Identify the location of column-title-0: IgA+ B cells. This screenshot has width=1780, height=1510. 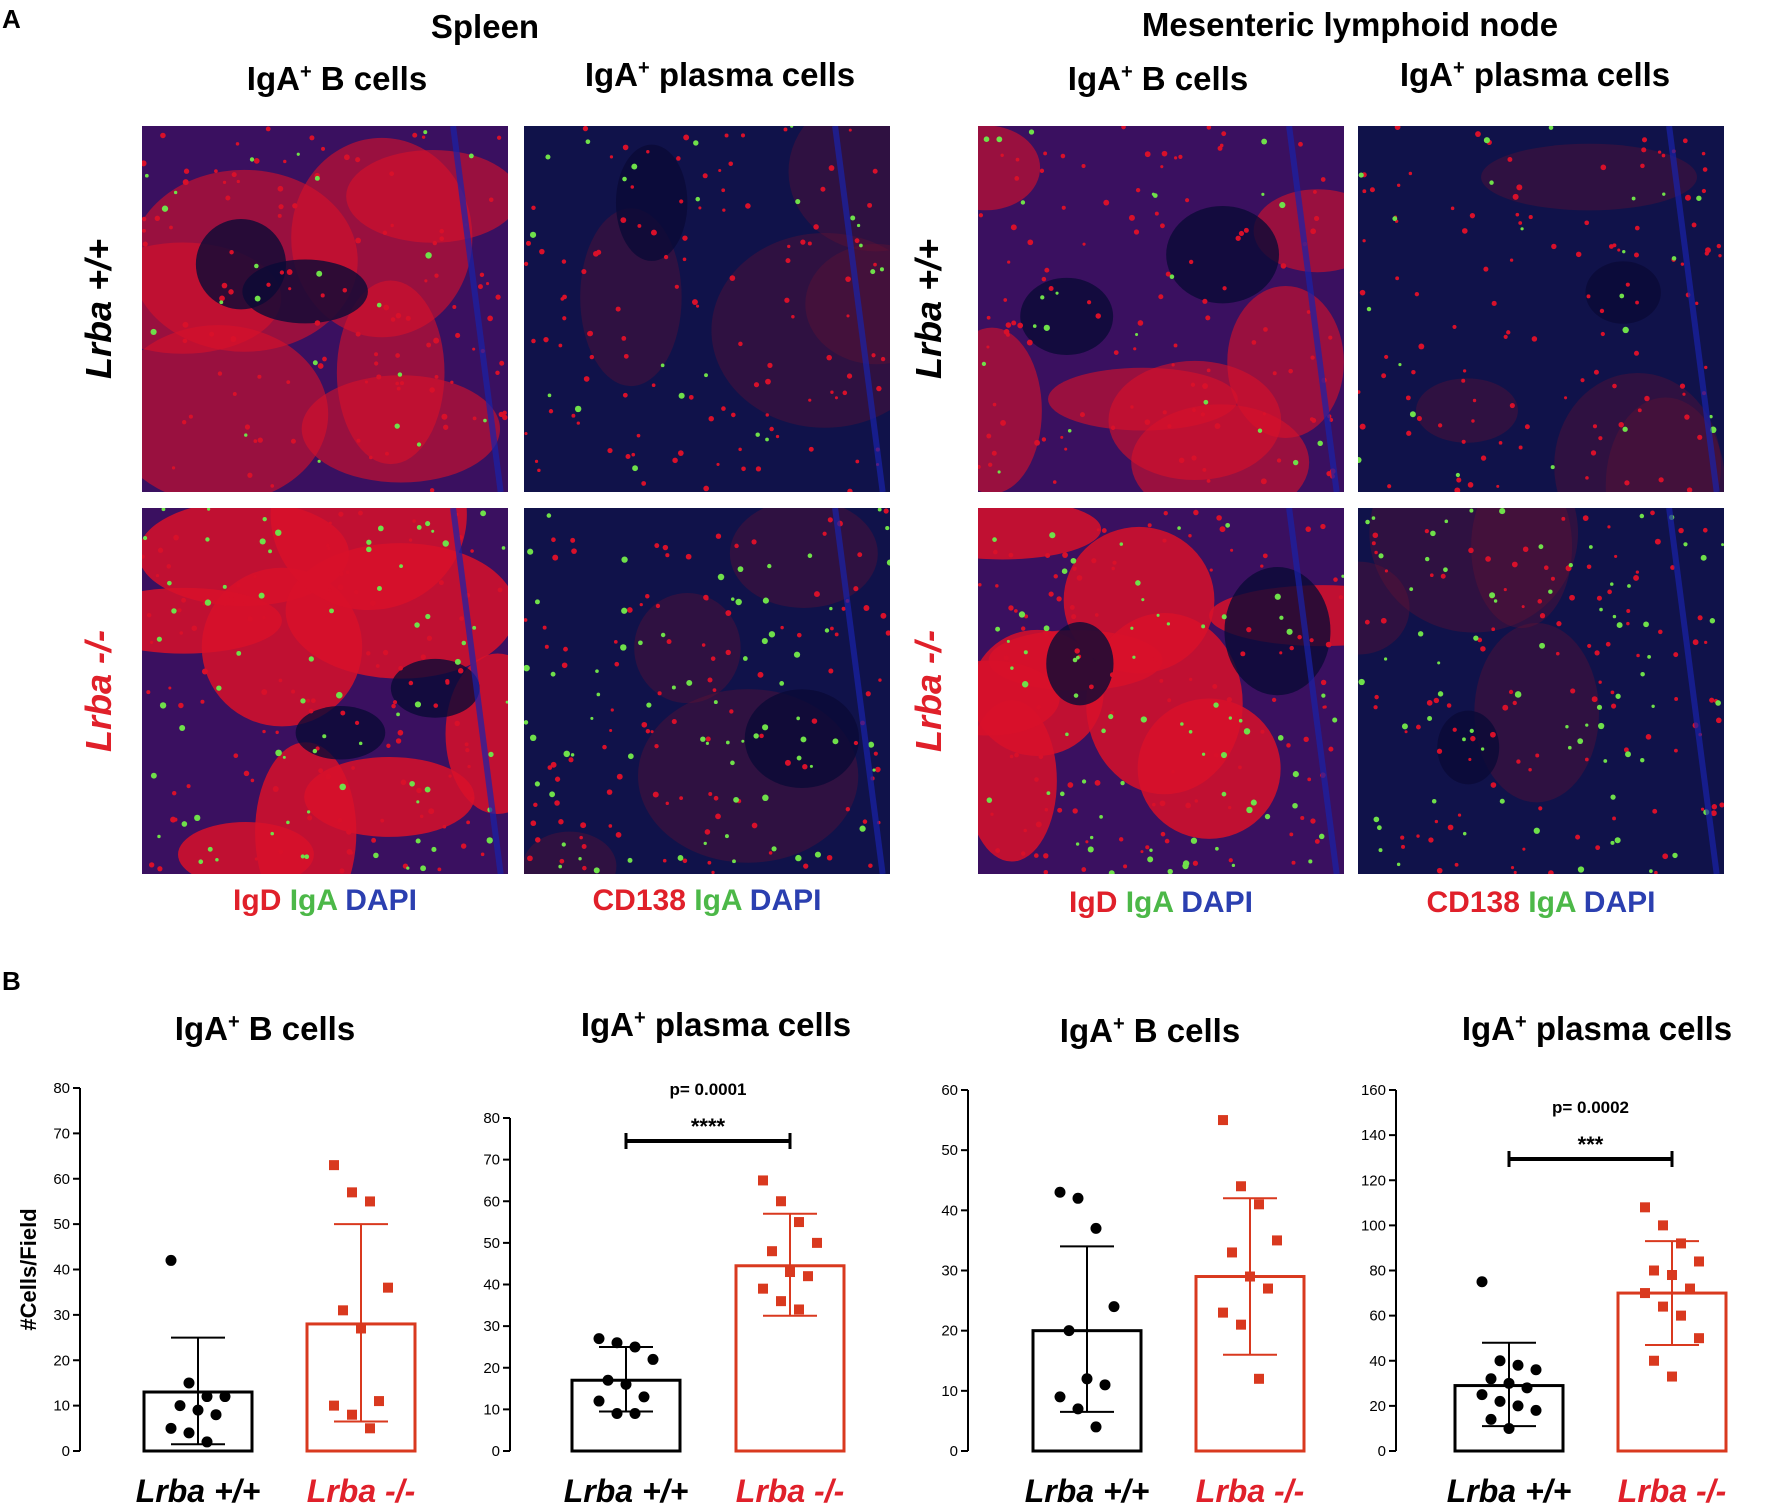
(337, 78).